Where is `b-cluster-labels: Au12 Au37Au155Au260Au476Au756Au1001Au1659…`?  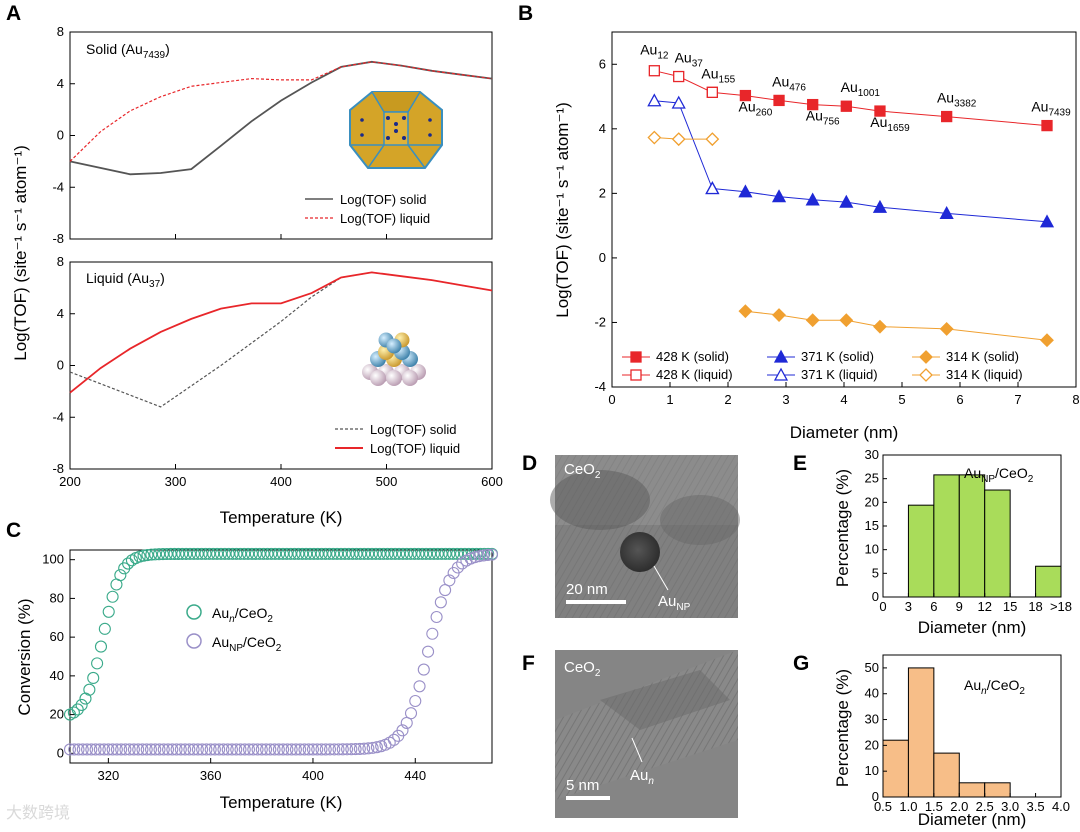
b-cluster-labels: Au12 Au37Au155Au260Au476Au756Au1001Au1659… is located at coordinates (855, 88).